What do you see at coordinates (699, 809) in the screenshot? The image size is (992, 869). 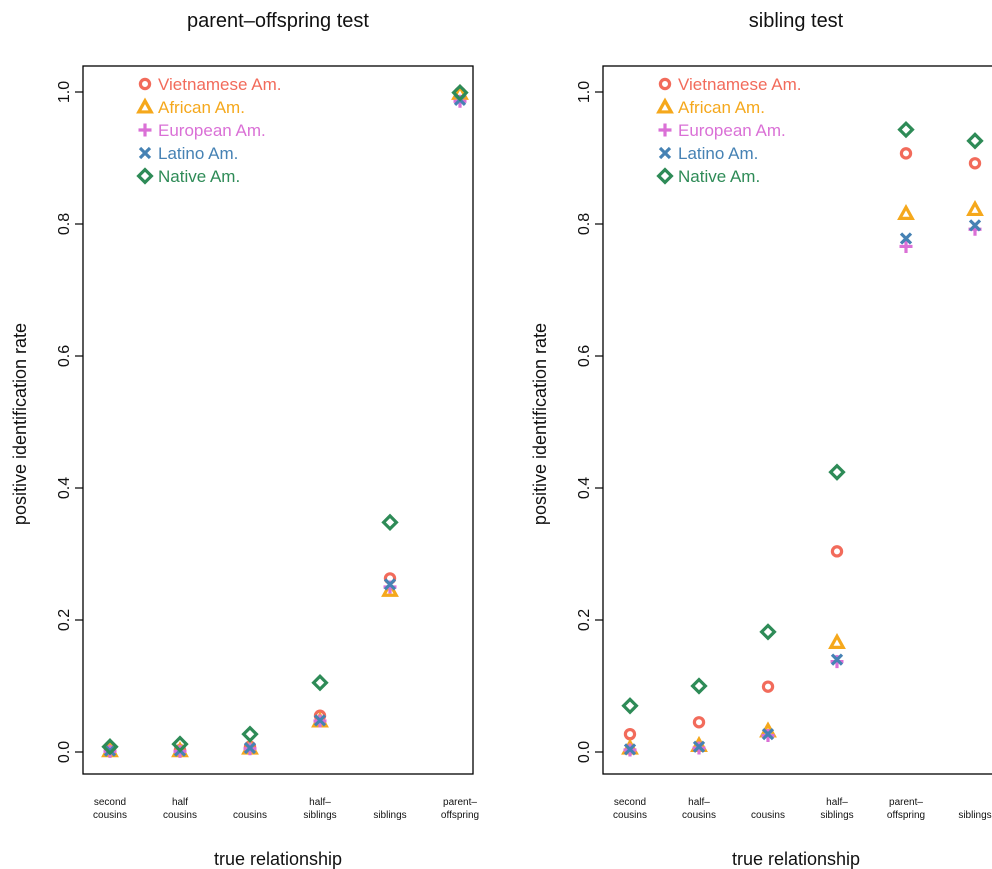 I see `x-tick-label: half– cousins` at bounding box center [699, 809].